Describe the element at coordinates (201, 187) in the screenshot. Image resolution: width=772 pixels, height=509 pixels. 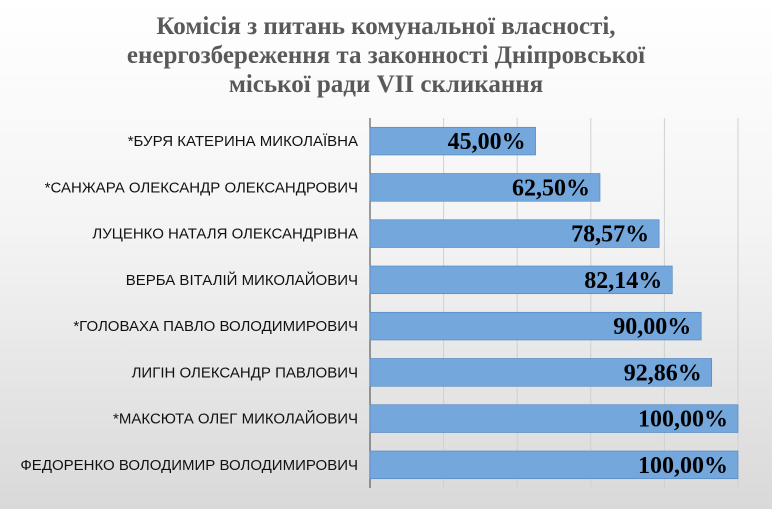
I see `category-label: *САНЖАРА ОЛЕКСАНДР ОЛЕКСАНДРОВИЧ` at that location.